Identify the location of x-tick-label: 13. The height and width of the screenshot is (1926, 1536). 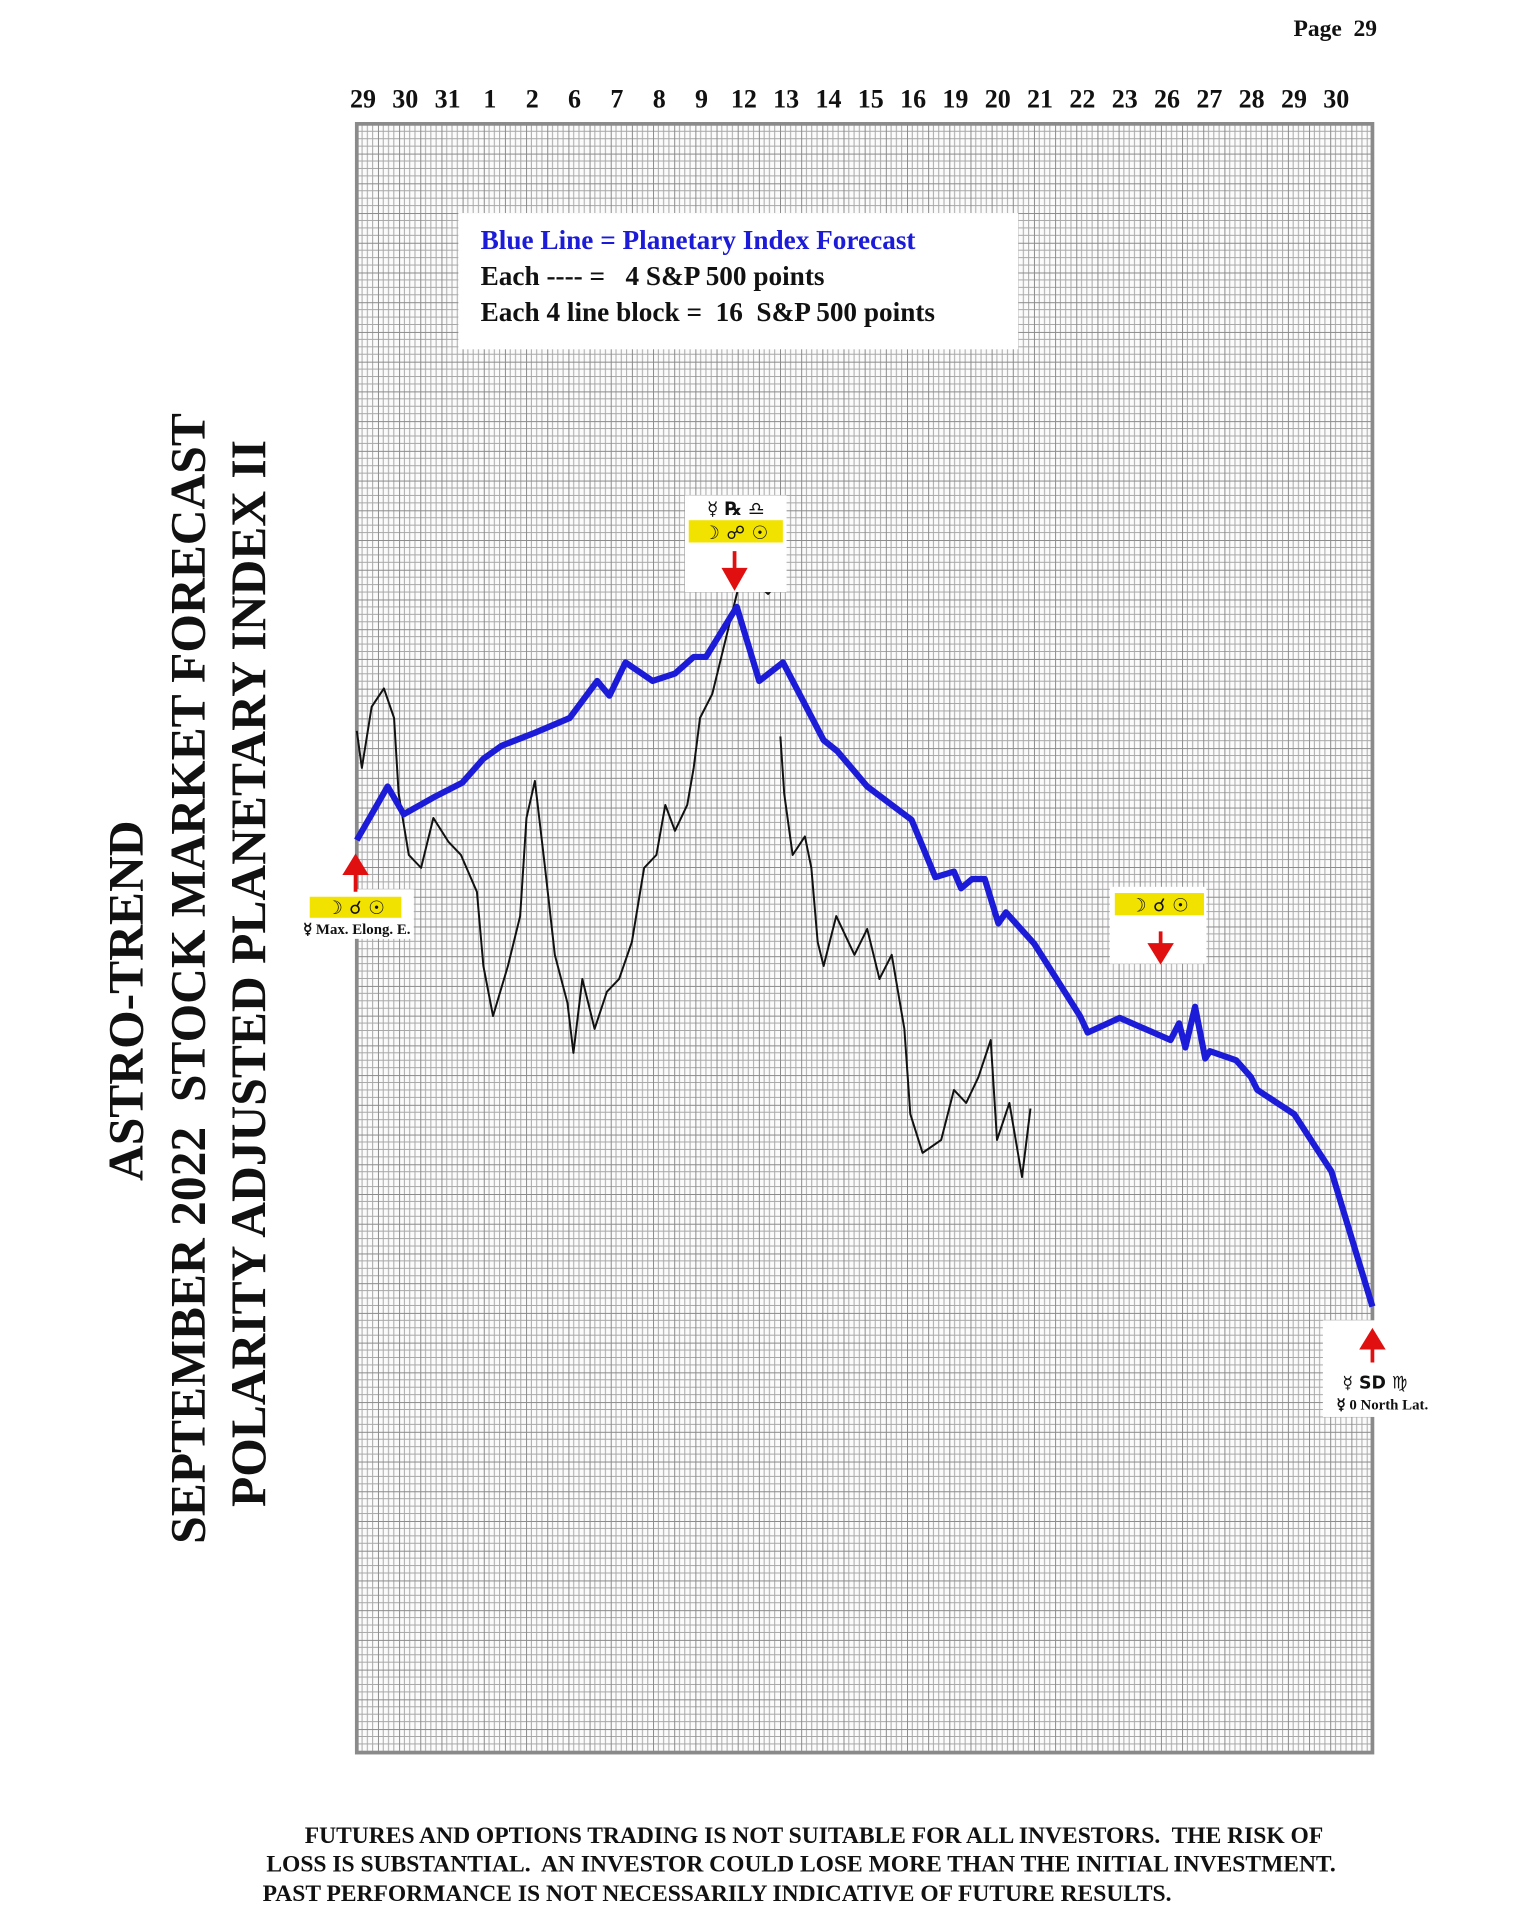
(786, 99).